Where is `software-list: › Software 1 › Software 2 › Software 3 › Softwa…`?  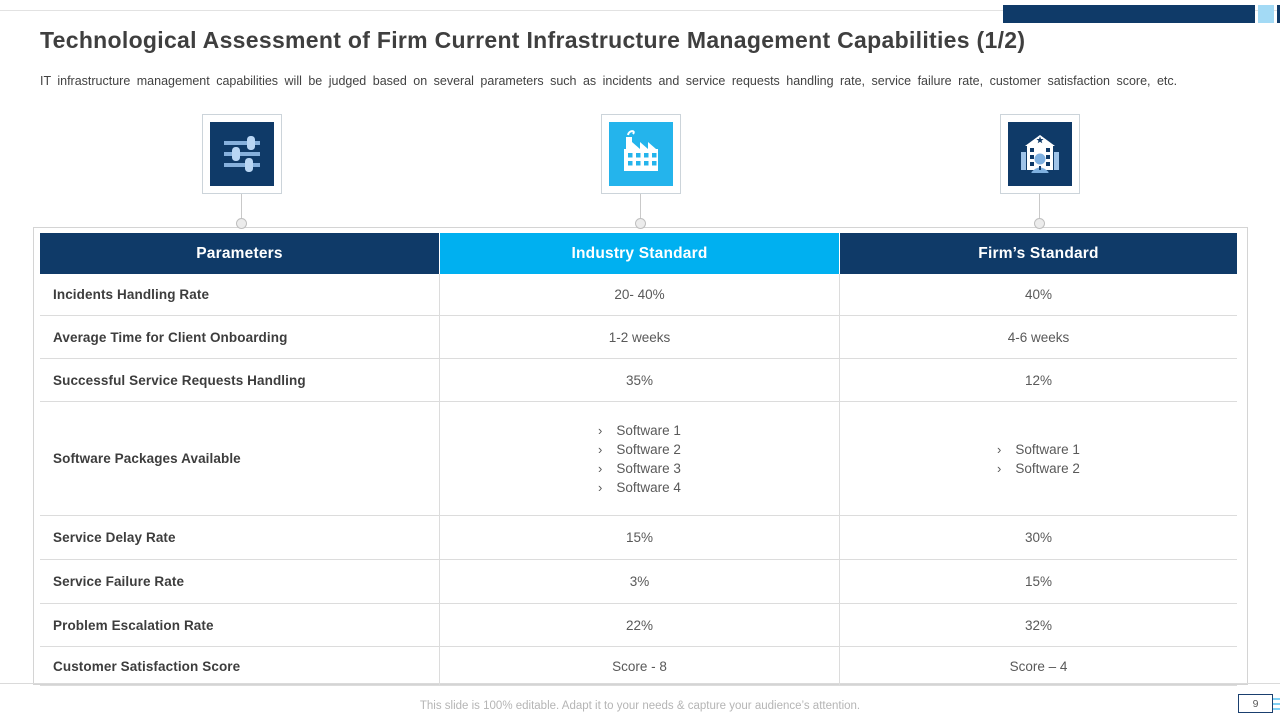 software-list: › Software 1 › Software 2 › Software 3 › Softwa… is located at coordinates (639, 459).